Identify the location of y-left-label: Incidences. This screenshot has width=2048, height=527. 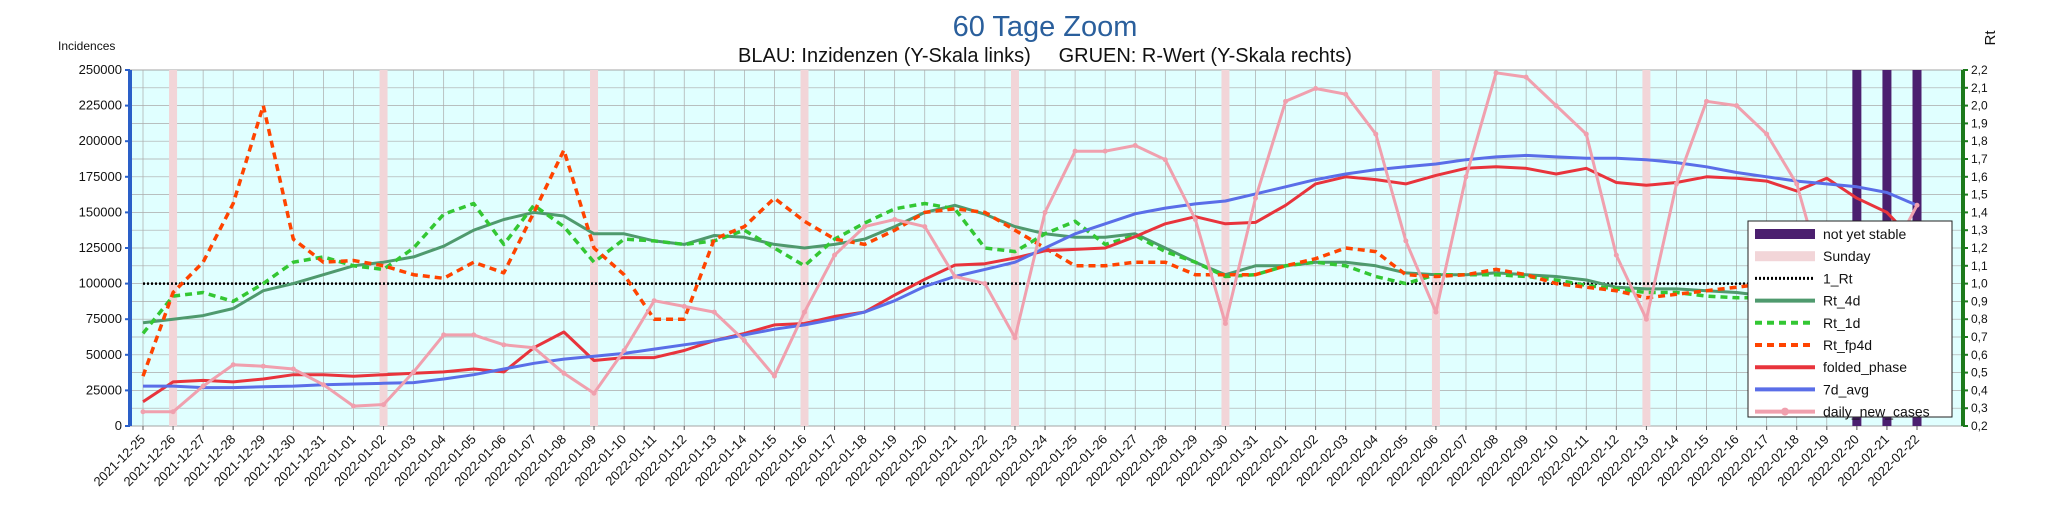
(86, 46).